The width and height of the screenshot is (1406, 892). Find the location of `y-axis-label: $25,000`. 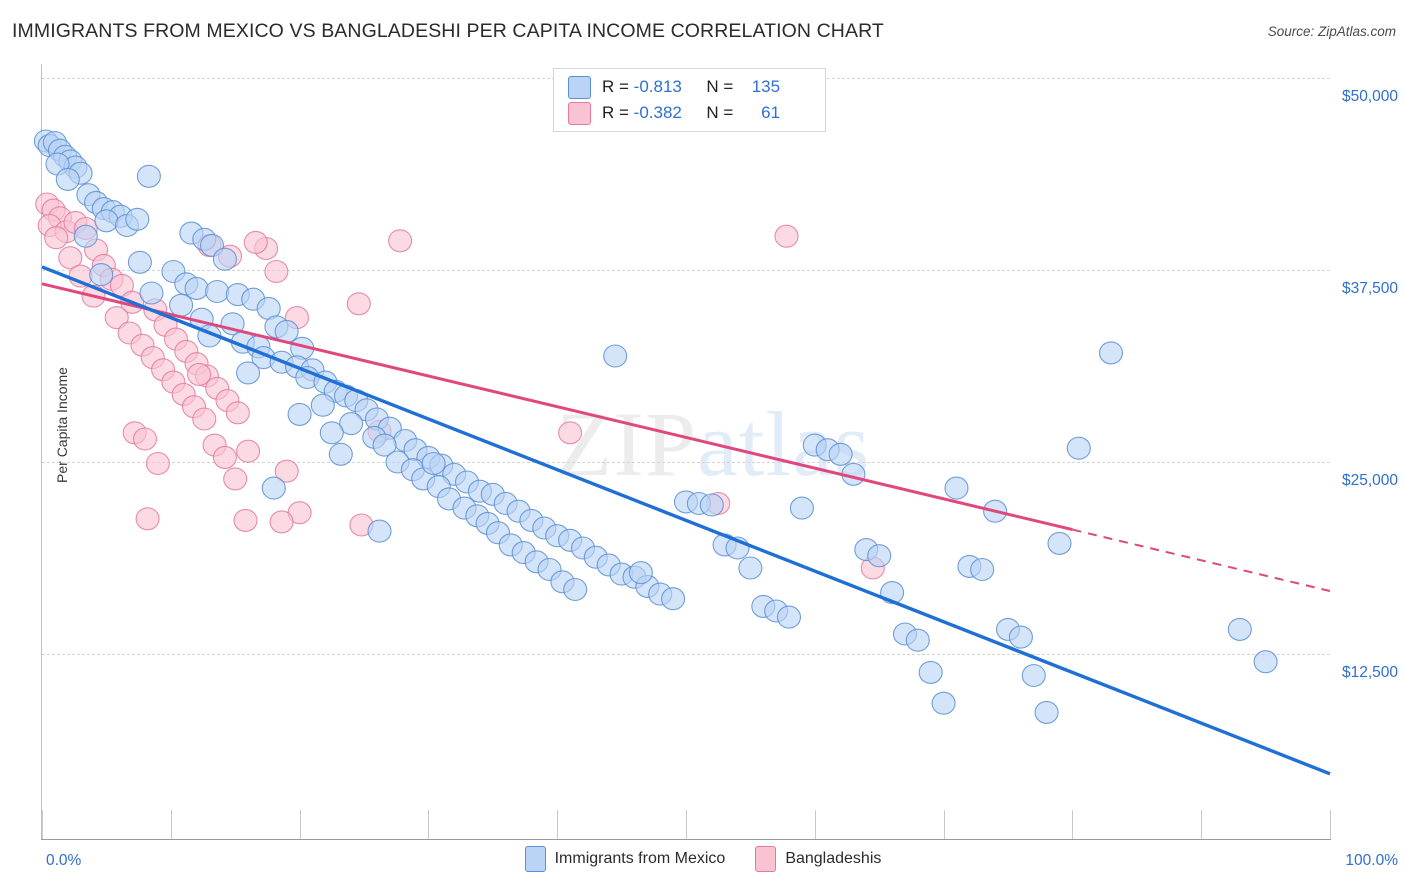

y-axis-label: $25,000 is located at coordinates (1369, 480).